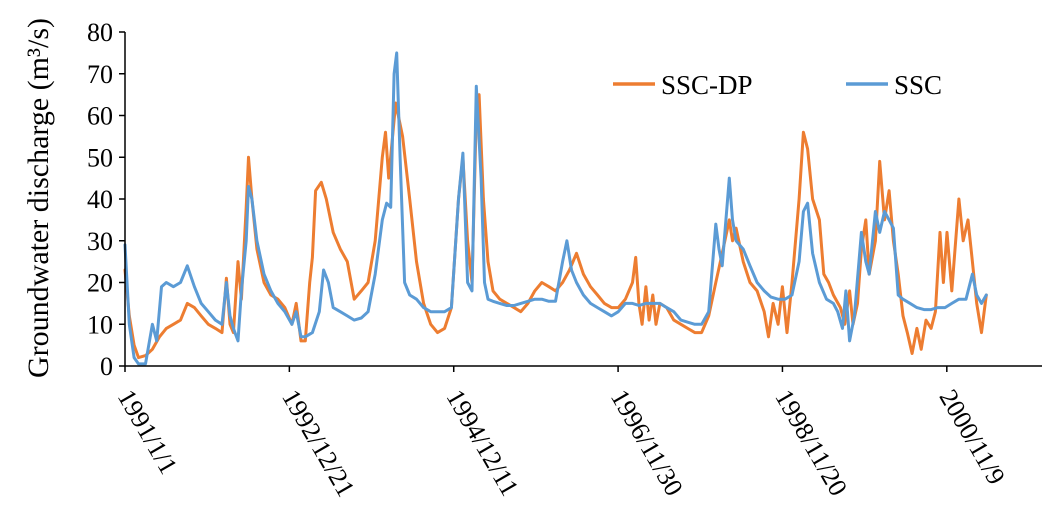 The width and height of the screenshot is (1062, 511). Describe the element at coordinates (811, 443) in the screenshot. I see `x-tick-label: 1998/11/20` at that location.